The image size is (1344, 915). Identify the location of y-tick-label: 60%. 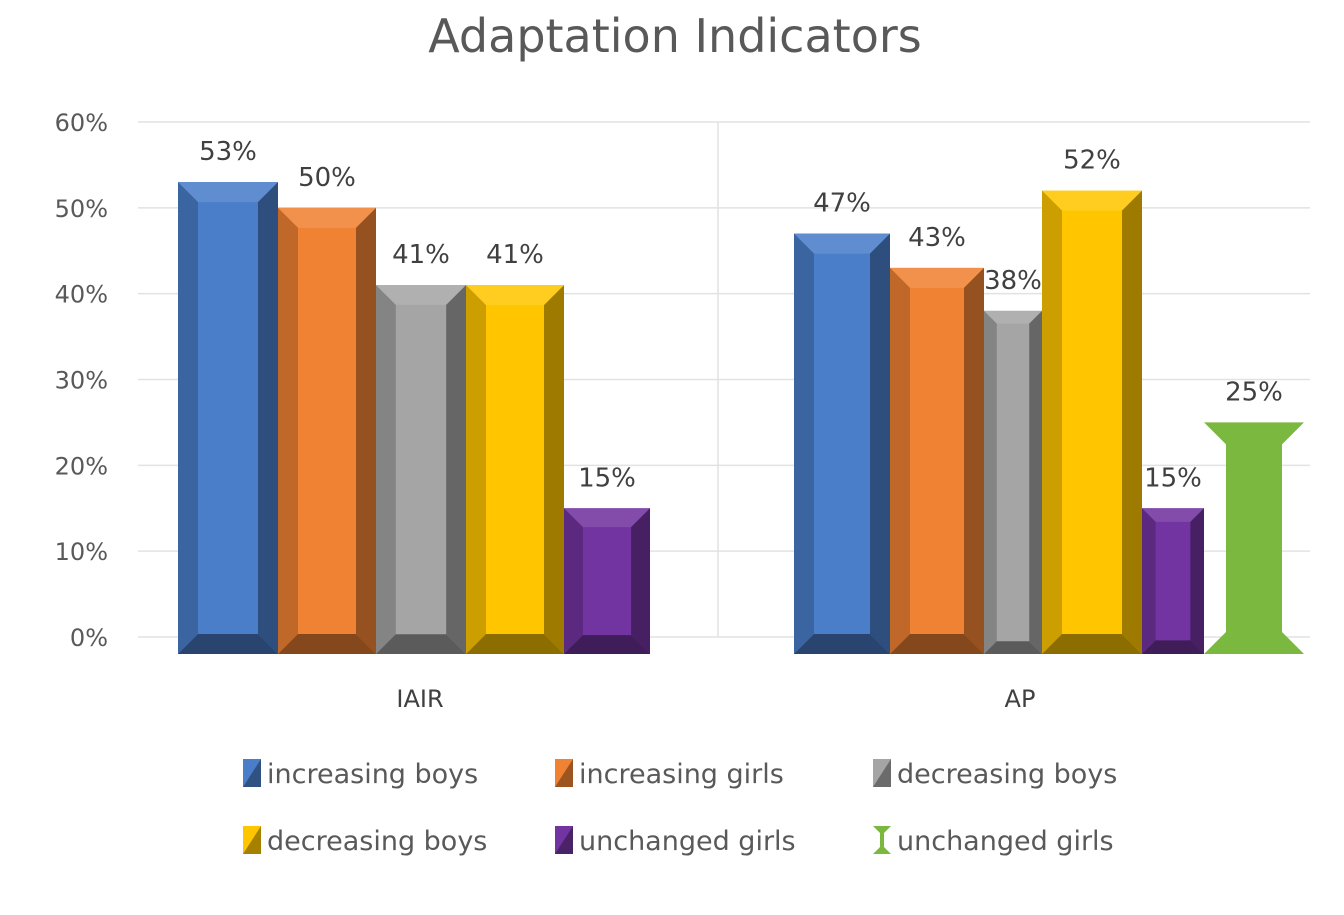
(81, 123).